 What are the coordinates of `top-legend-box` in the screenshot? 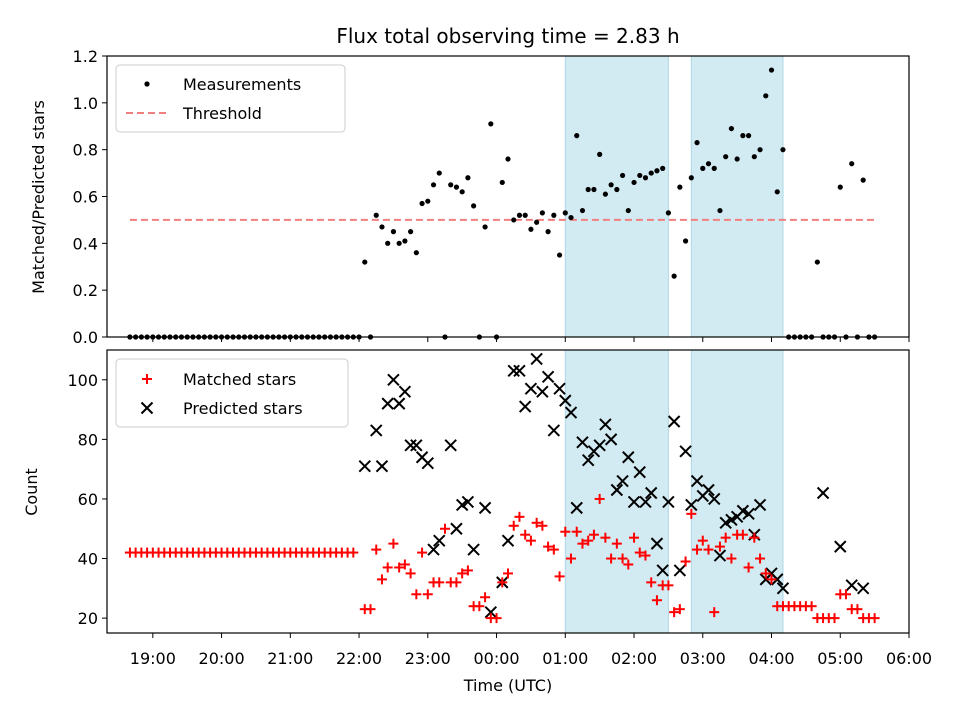 It's located at (230, 98).